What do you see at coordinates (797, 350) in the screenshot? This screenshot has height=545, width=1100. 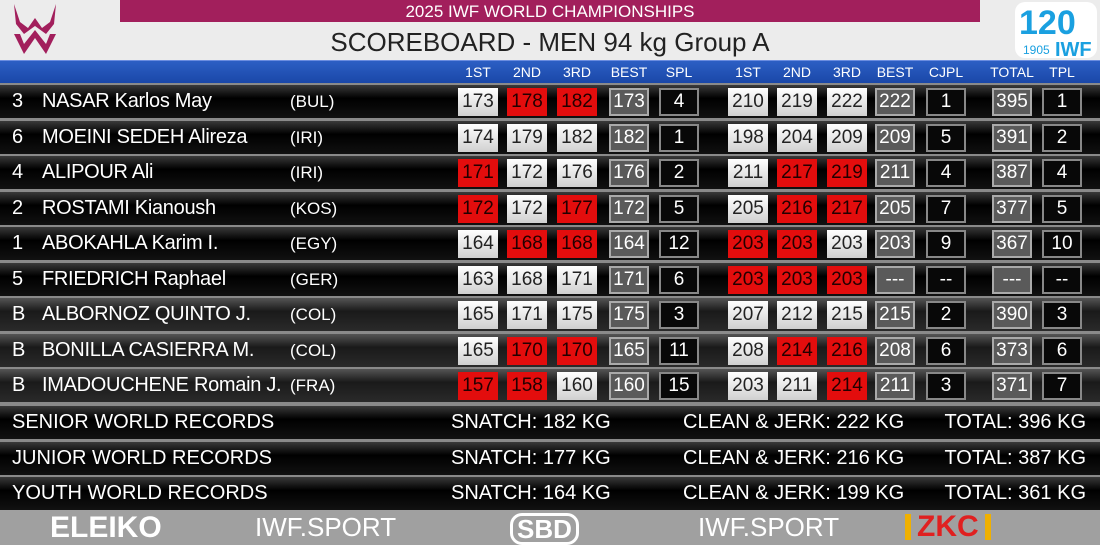 I see `cj-attempt-2: 214` at bounding box center [797, 350].